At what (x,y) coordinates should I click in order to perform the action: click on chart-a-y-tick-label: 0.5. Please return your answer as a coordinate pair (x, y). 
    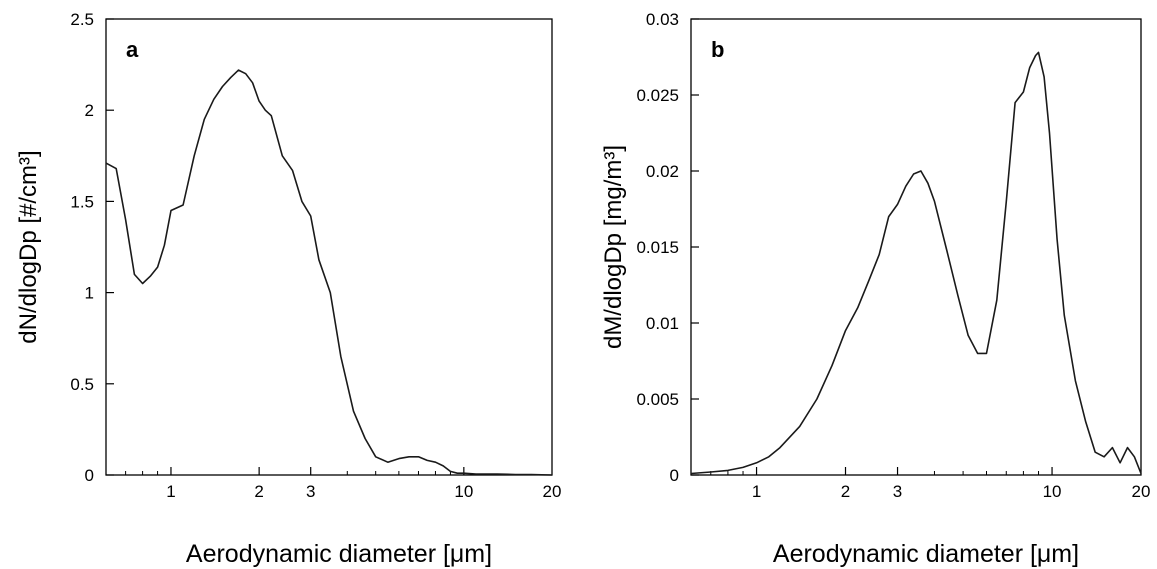
    Looking at the image, I should click on (82, 384).